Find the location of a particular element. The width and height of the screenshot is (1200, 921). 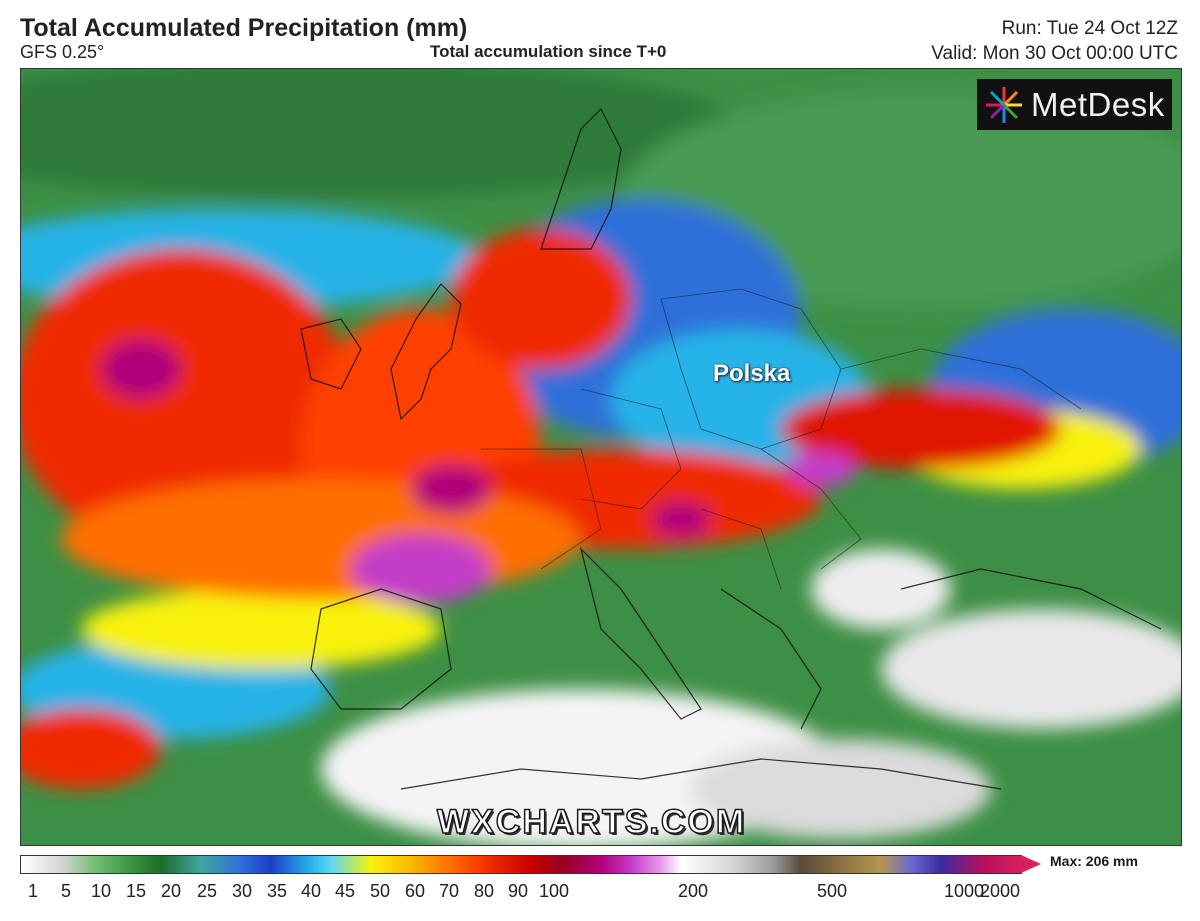

metdesk-logo: MetDesk is located at coordinates (1074, 104).